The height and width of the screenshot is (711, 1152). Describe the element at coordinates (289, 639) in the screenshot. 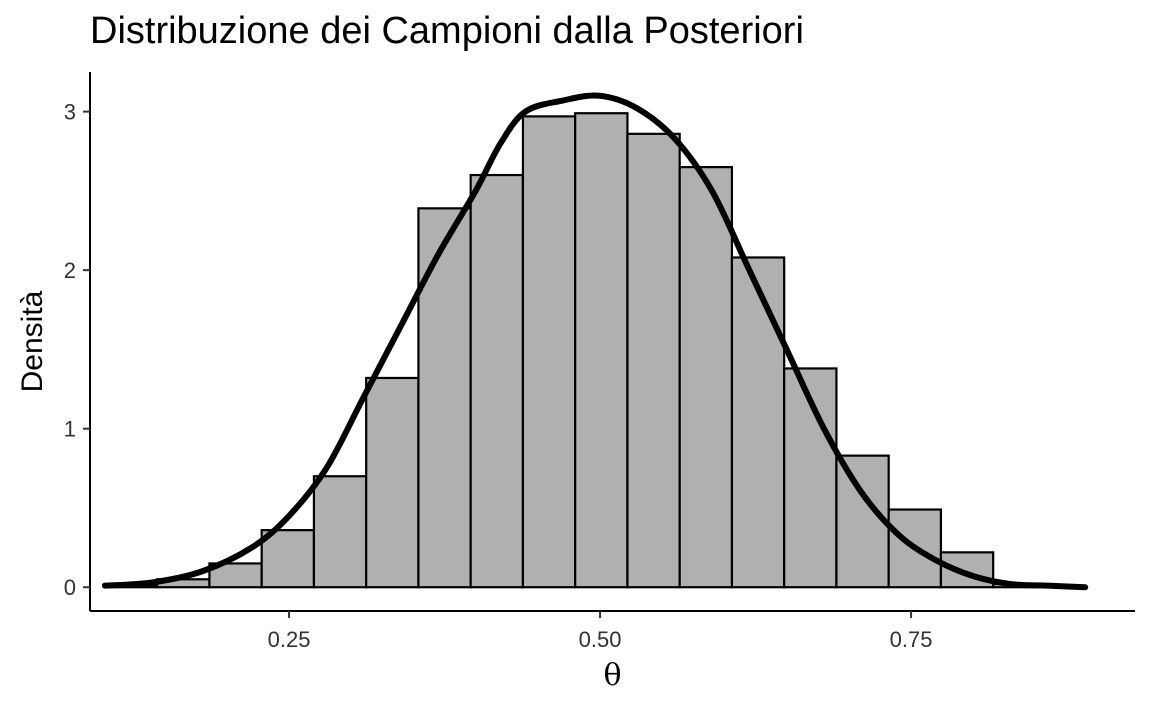

I see `x-tick-label: 0.25` at that location.